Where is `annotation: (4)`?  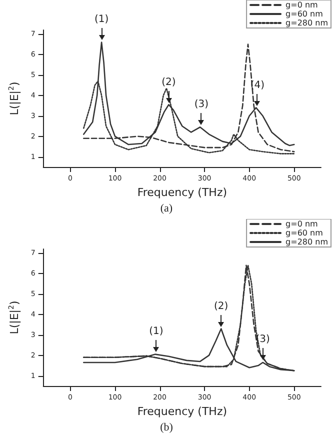 annotation: (4) is located at coordinates (257, 86).